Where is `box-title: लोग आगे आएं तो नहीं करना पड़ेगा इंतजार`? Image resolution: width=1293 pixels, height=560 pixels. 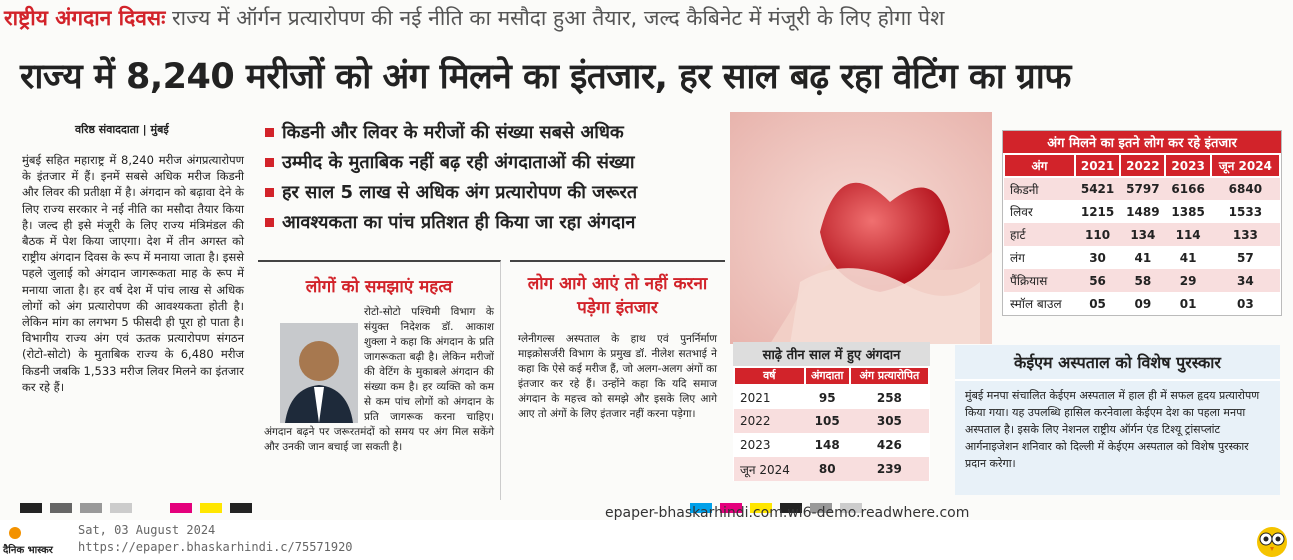
box-title: लोग आगे आएं तो नहीं करना पड़ेगा इंतजार is located at coordinates (617, 296).